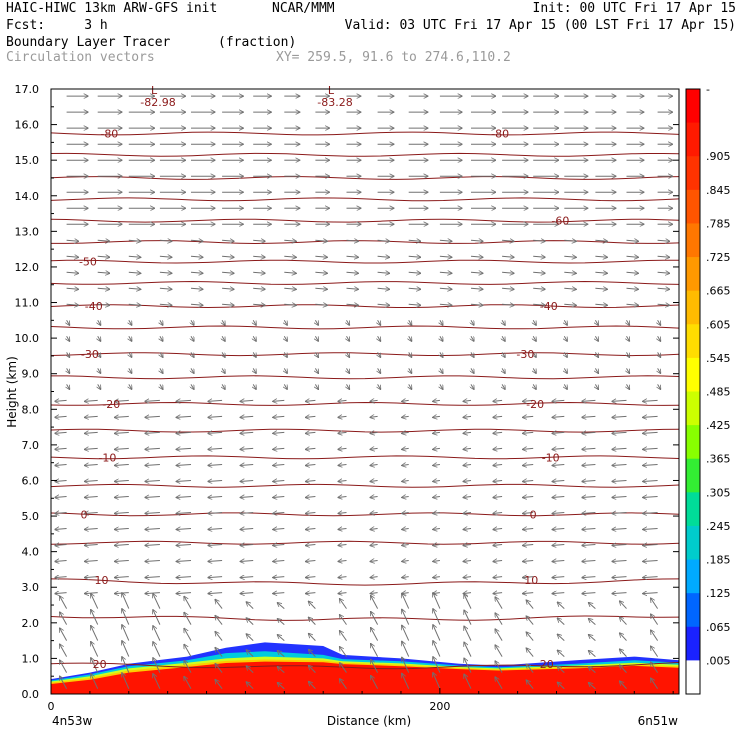  I want to click on colorbar-label-11: .305, so click(718, 492).